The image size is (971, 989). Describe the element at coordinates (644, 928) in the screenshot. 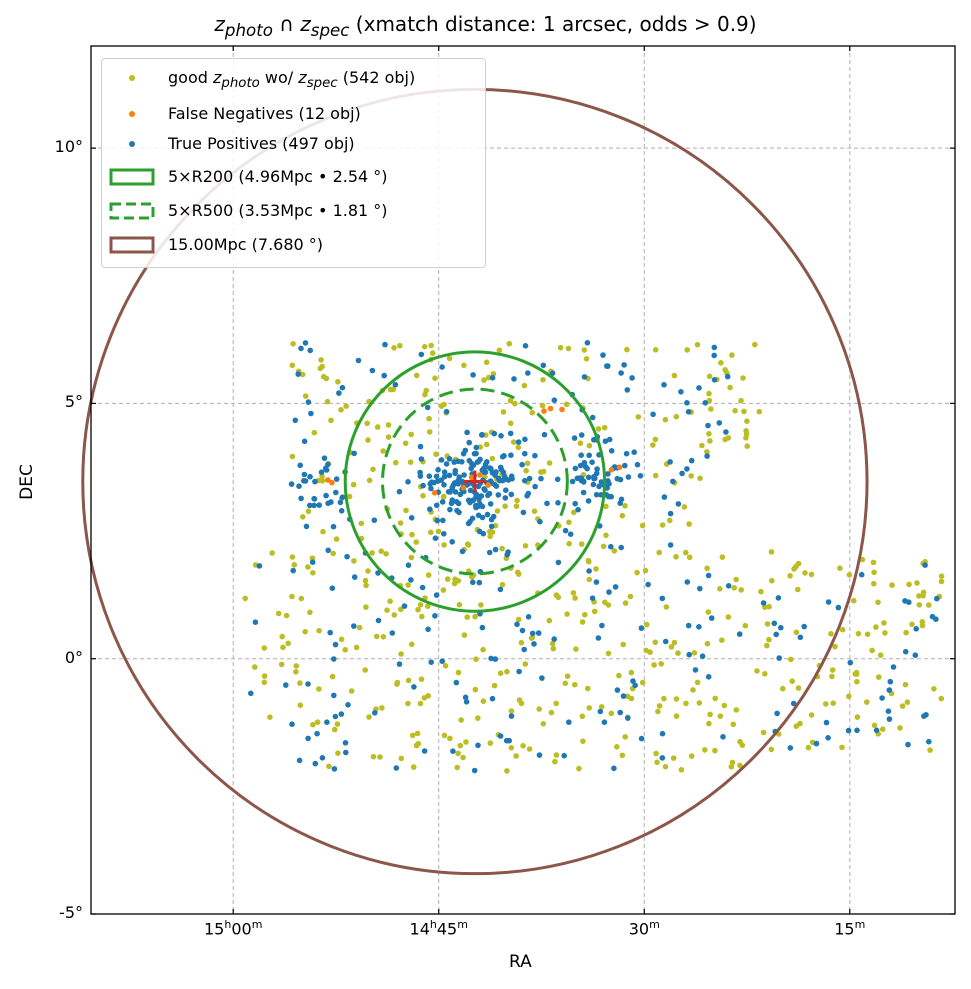

I see `x-tick-label-2: 30m` at that location.